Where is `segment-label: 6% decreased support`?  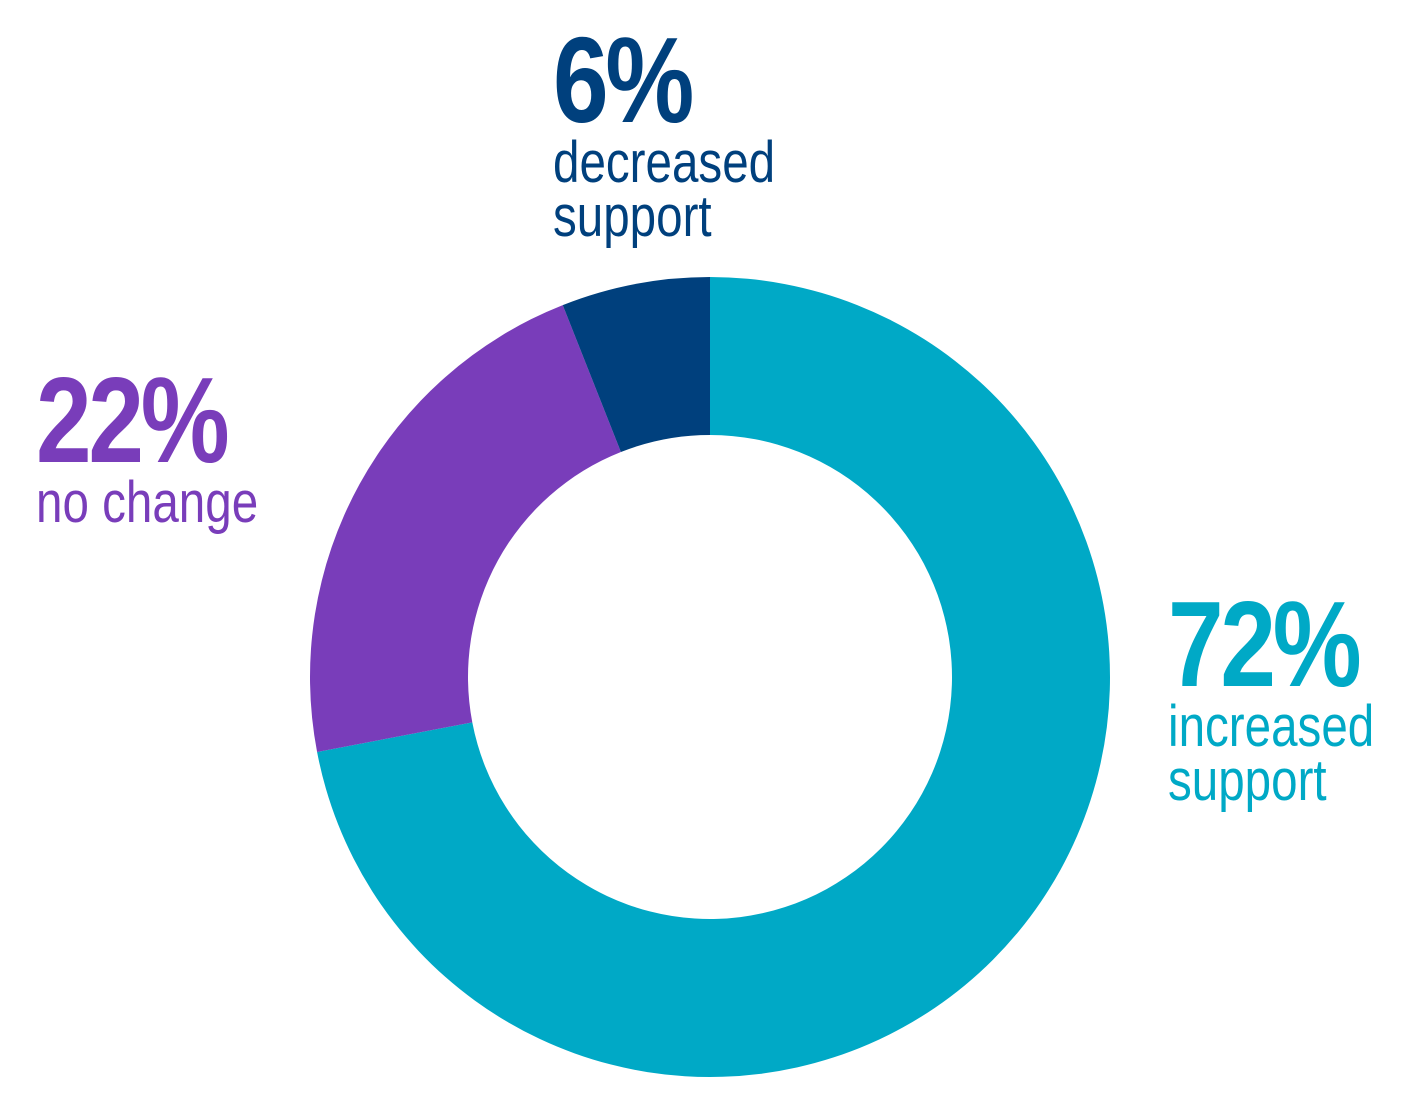
segment-label: 6% decreased support is located at coordinates (672, 130).